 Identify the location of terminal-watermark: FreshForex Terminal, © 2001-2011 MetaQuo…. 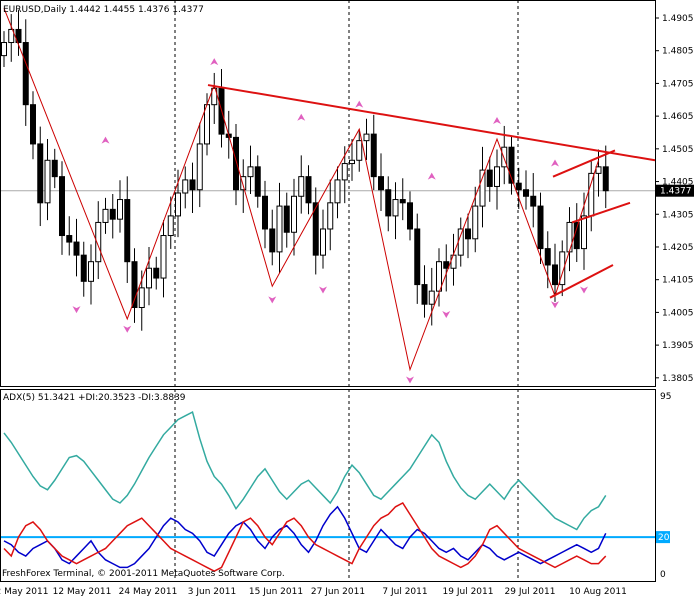
(143, 574).